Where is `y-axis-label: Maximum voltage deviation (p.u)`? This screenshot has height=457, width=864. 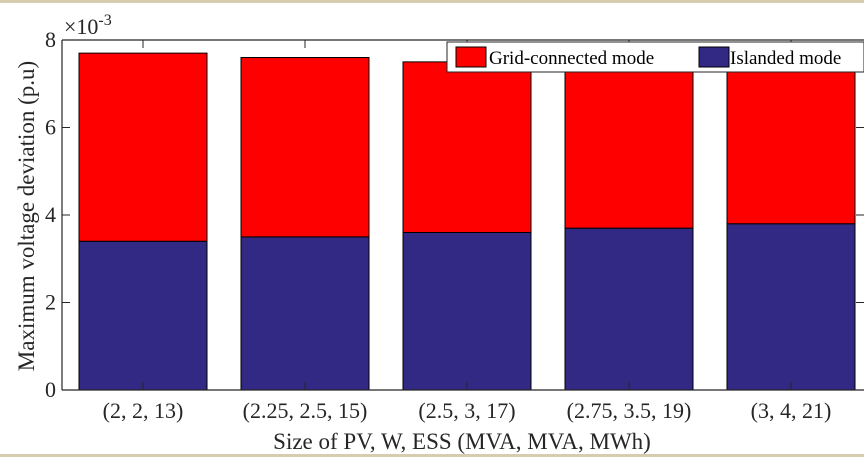 y-axis-label: Maximum voltage deviation (p.u) is located at coordinates (26, 216).